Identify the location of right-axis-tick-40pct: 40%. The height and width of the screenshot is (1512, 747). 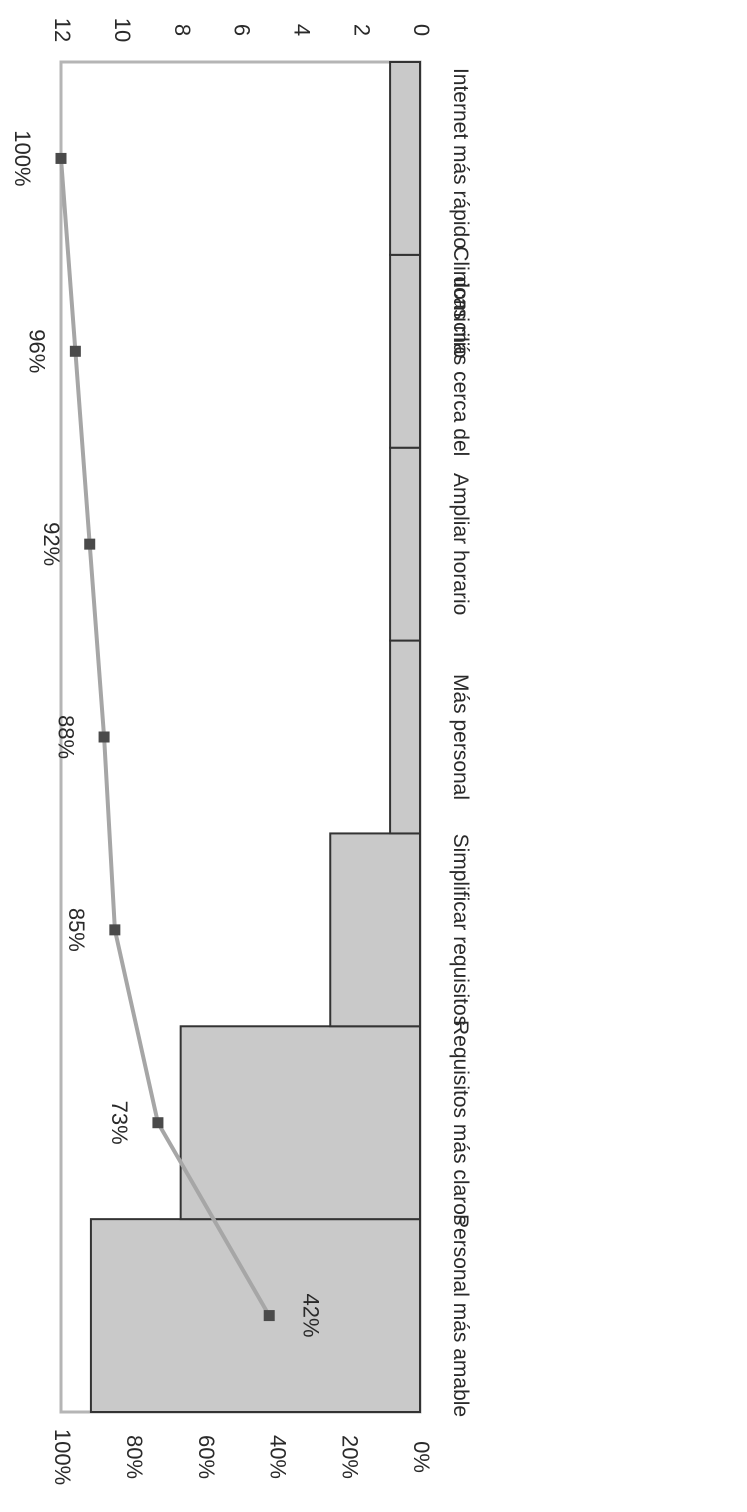
(278, 1457).